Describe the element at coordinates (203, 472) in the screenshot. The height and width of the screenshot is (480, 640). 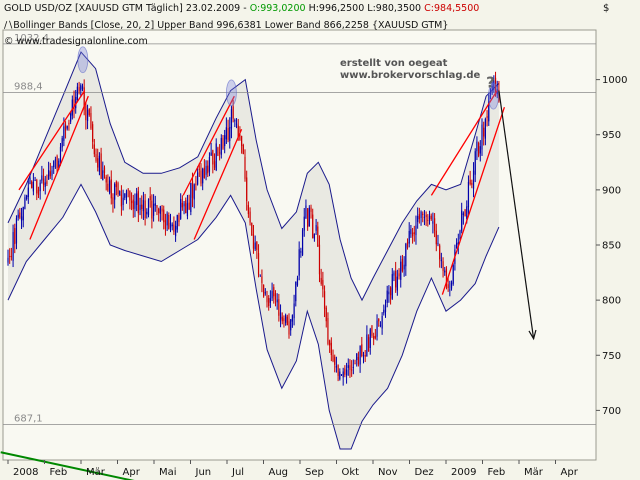
I see `x-tick-label: Jun` at that location.